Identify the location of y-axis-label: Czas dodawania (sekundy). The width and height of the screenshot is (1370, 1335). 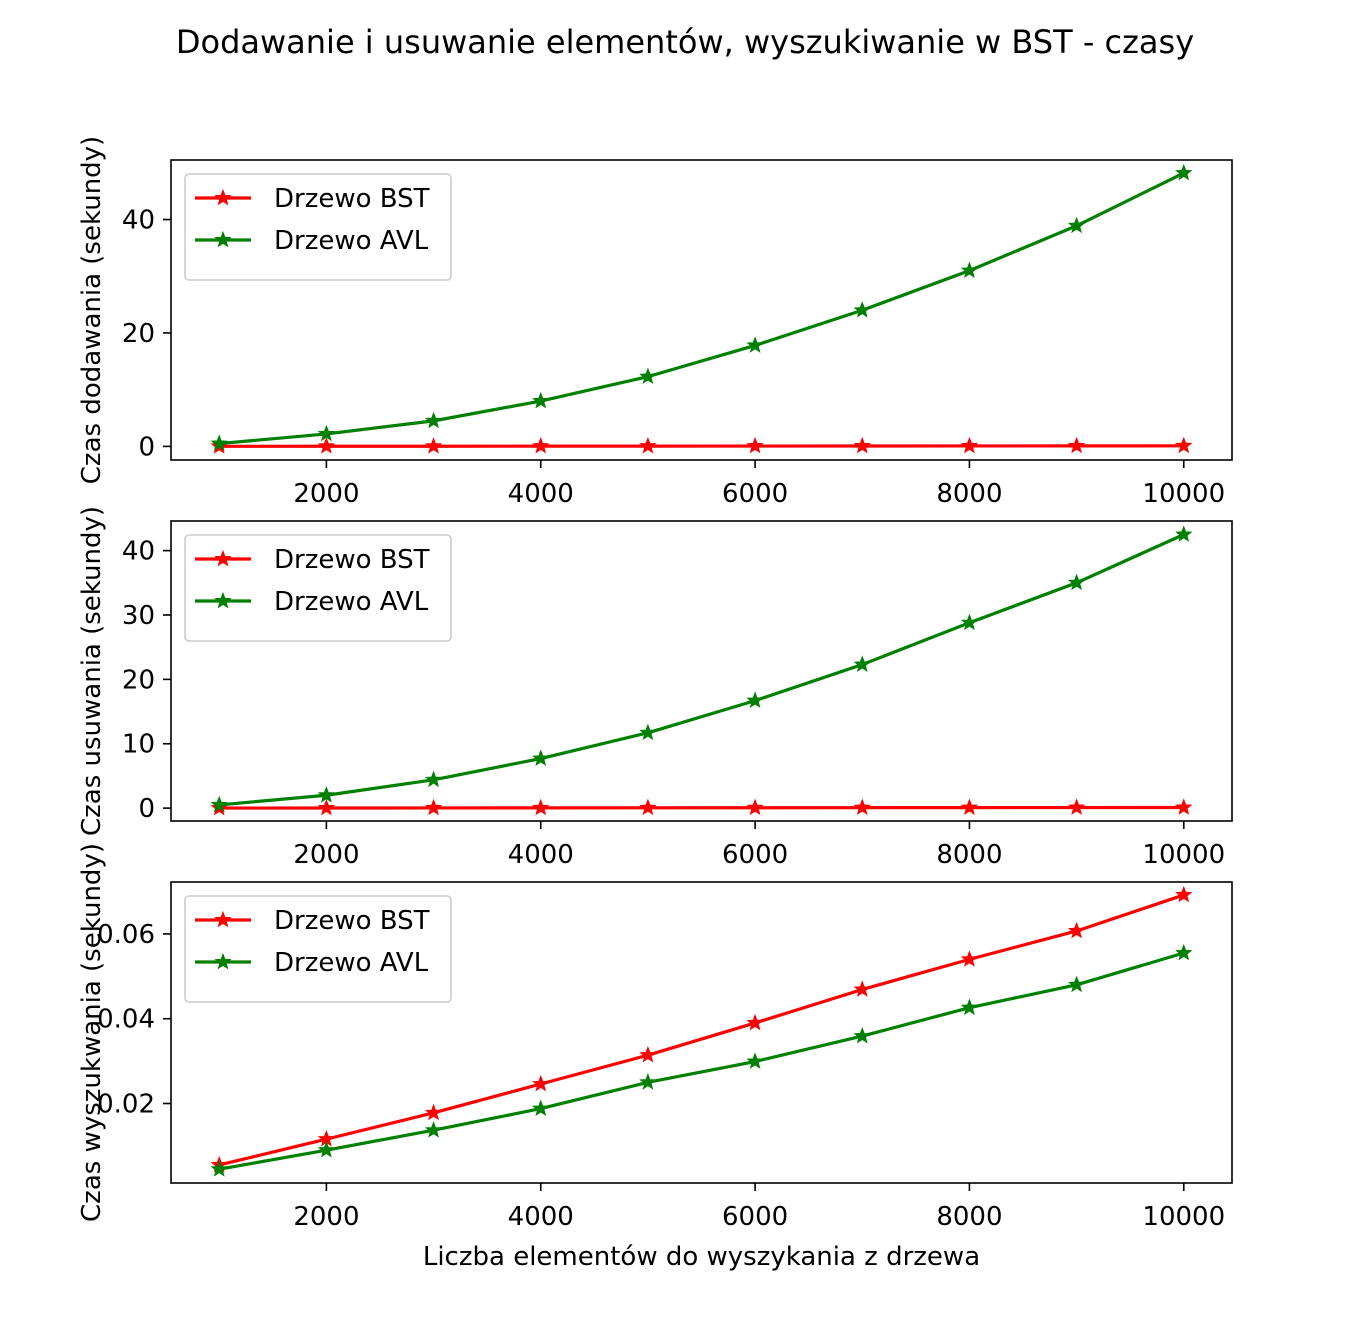
(92, 310).